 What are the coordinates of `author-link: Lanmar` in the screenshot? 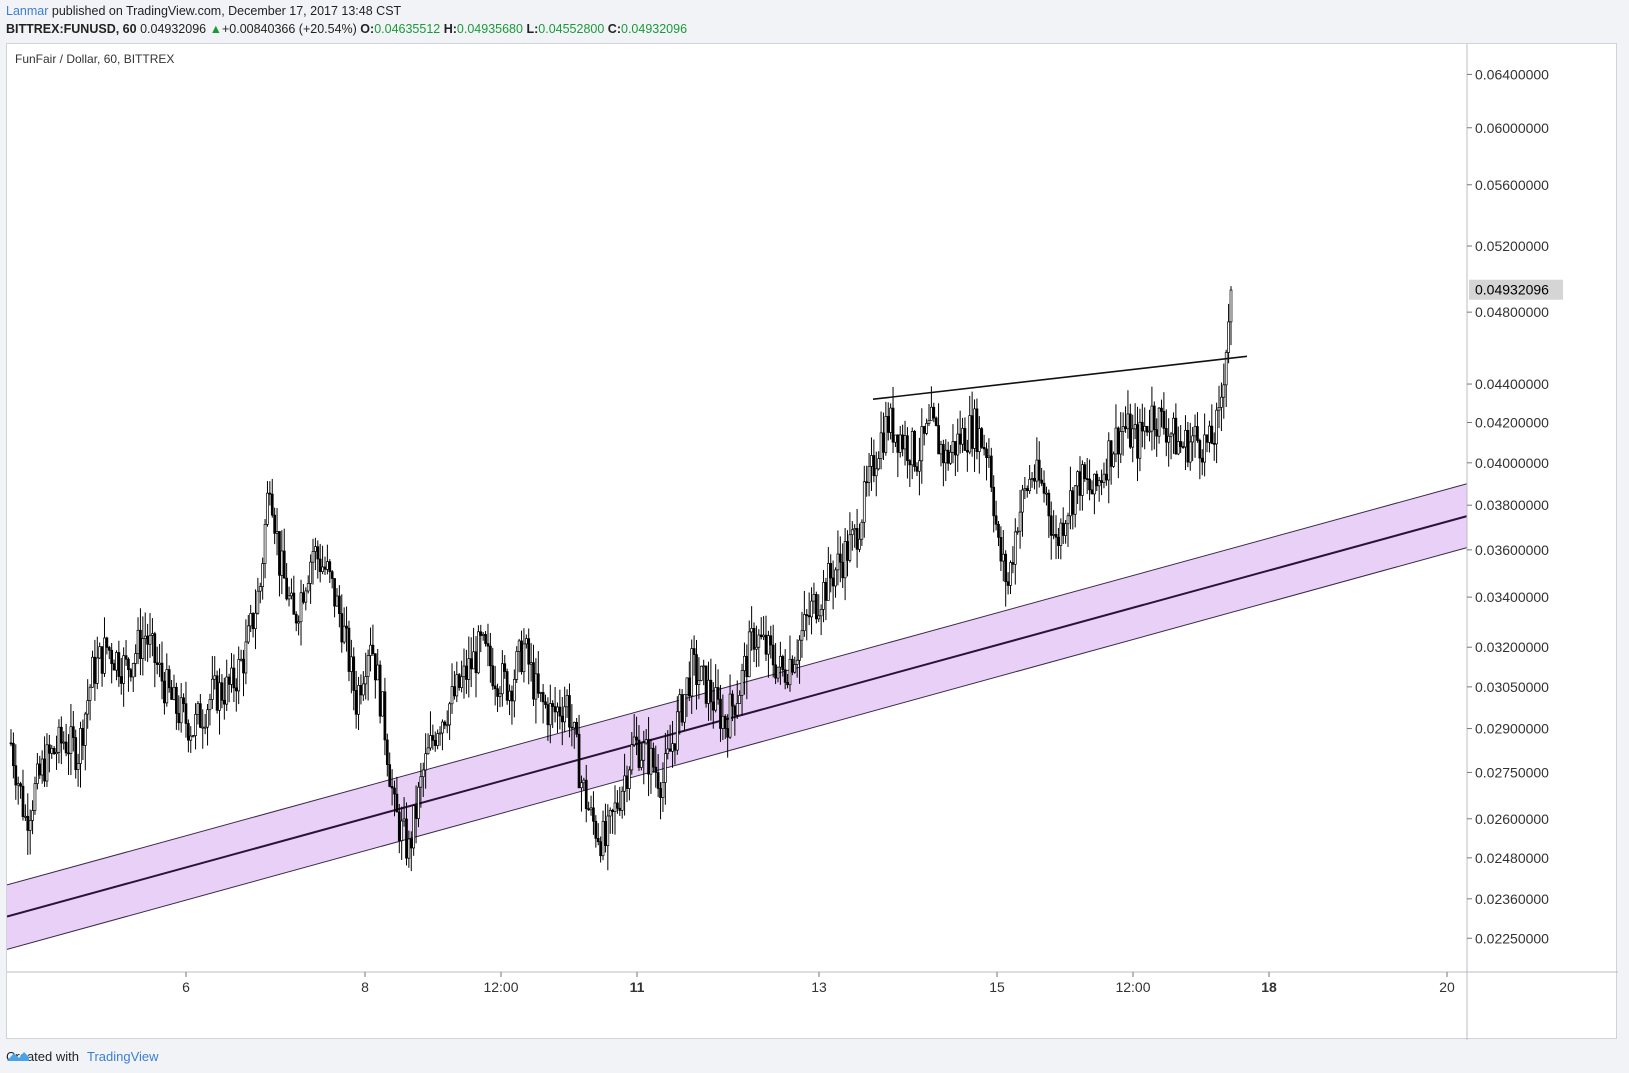 It's located at (27, 11).